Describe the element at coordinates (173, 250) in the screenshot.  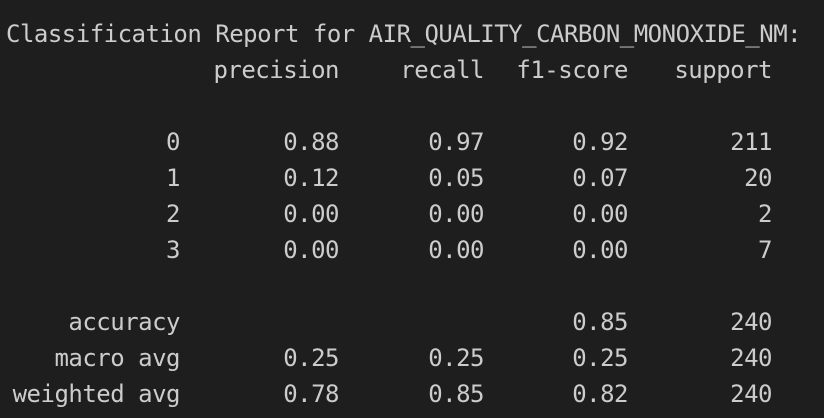
I see `class-label: 3` at that location.